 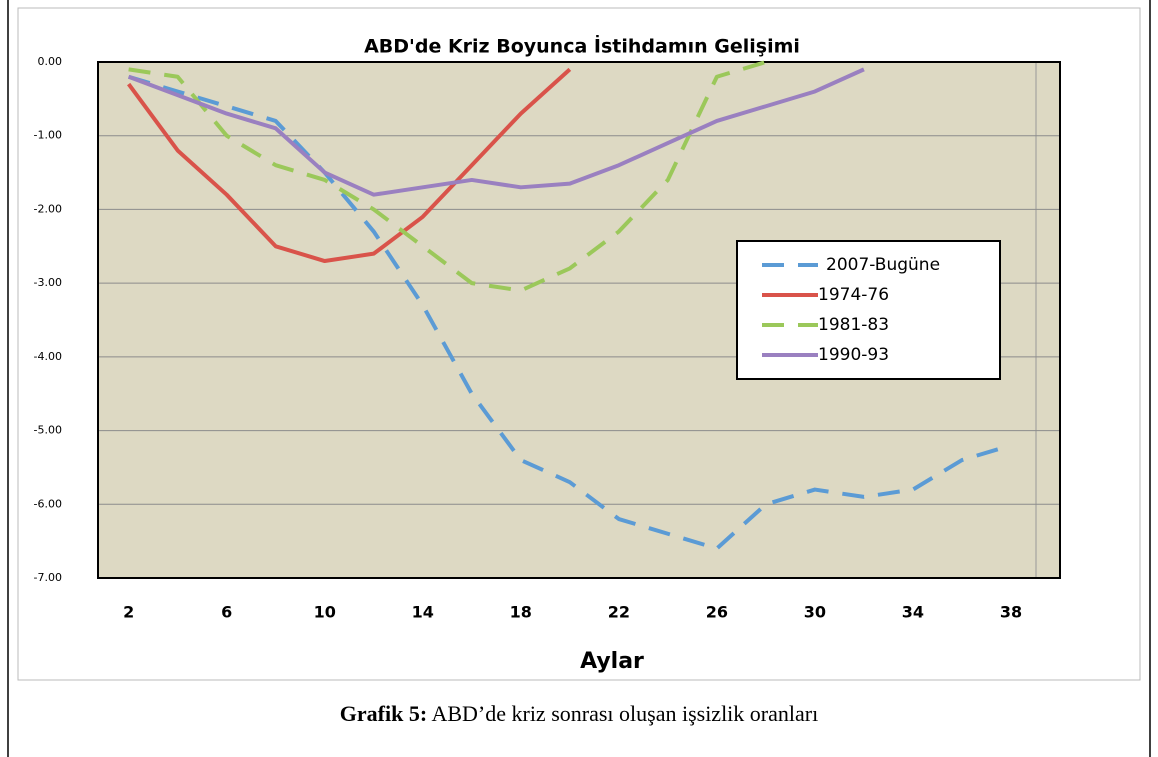 I want to click on legend: 2007-Bugüne 1974-76 1981-83 1990-93, so click(x=868, y=310).